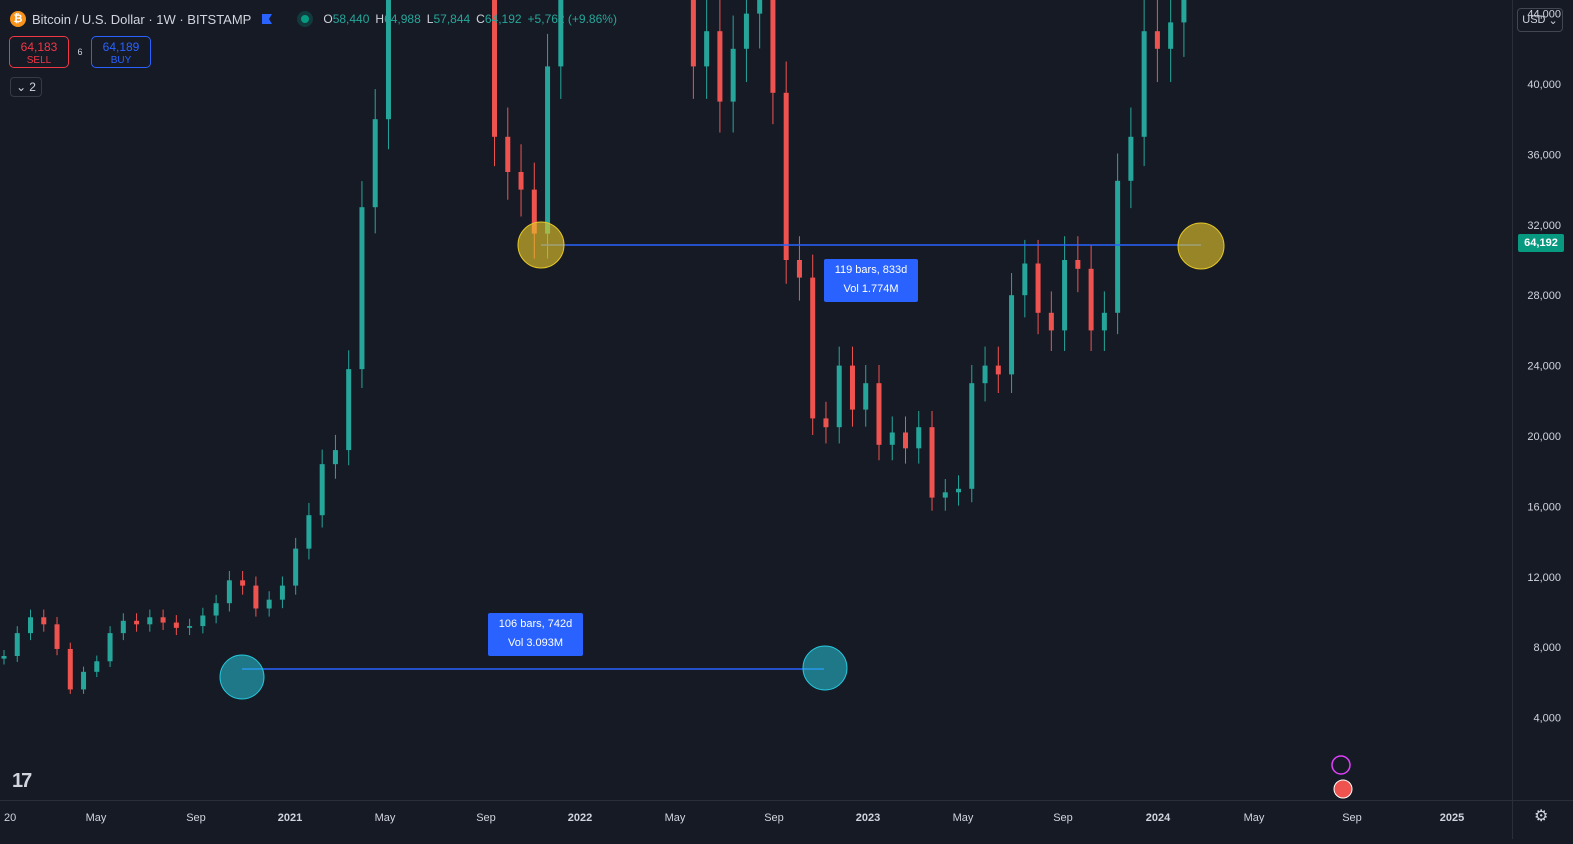  Describe the element at coordinates (1158, 818) in the screenshot. I see `time-tick-label: 2024` at that location.